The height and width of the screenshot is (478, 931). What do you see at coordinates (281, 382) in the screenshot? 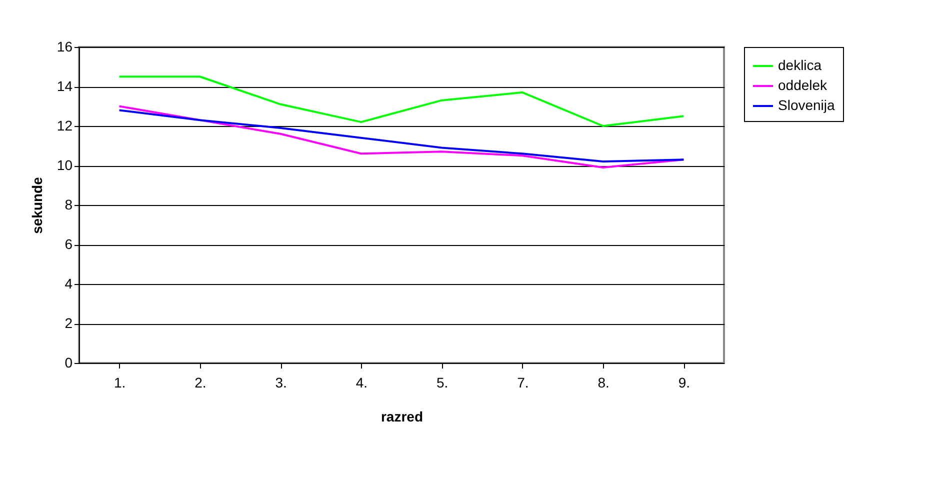
I see `x-tick-label: 3.` at bounding box center [281, 382].